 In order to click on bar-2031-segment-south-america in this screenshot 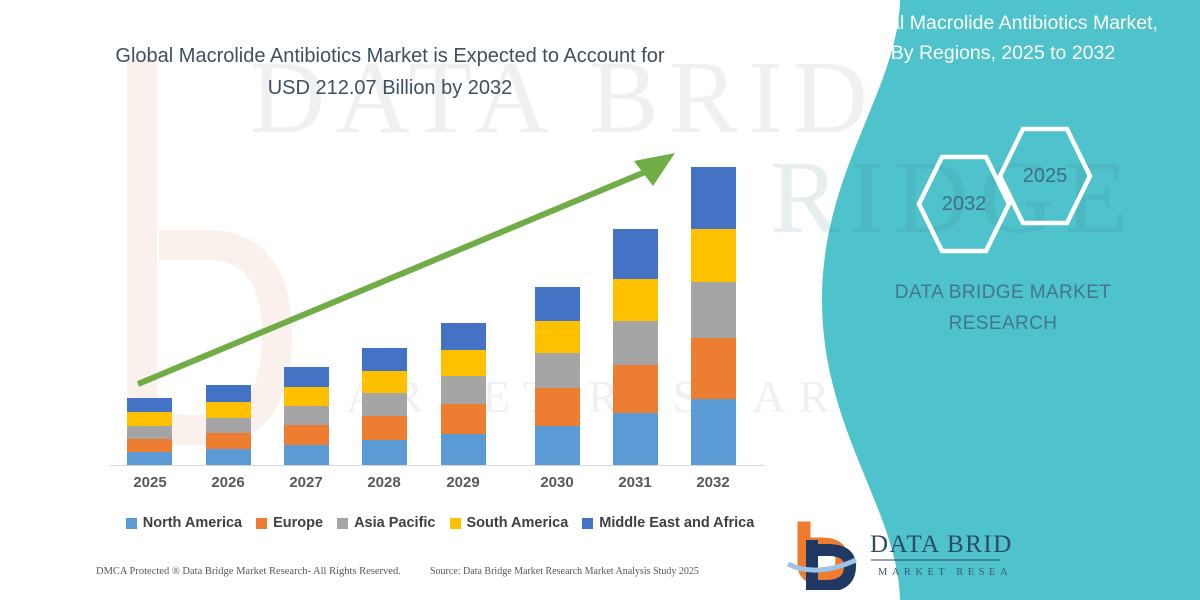, I will do `click(635, 300)`.